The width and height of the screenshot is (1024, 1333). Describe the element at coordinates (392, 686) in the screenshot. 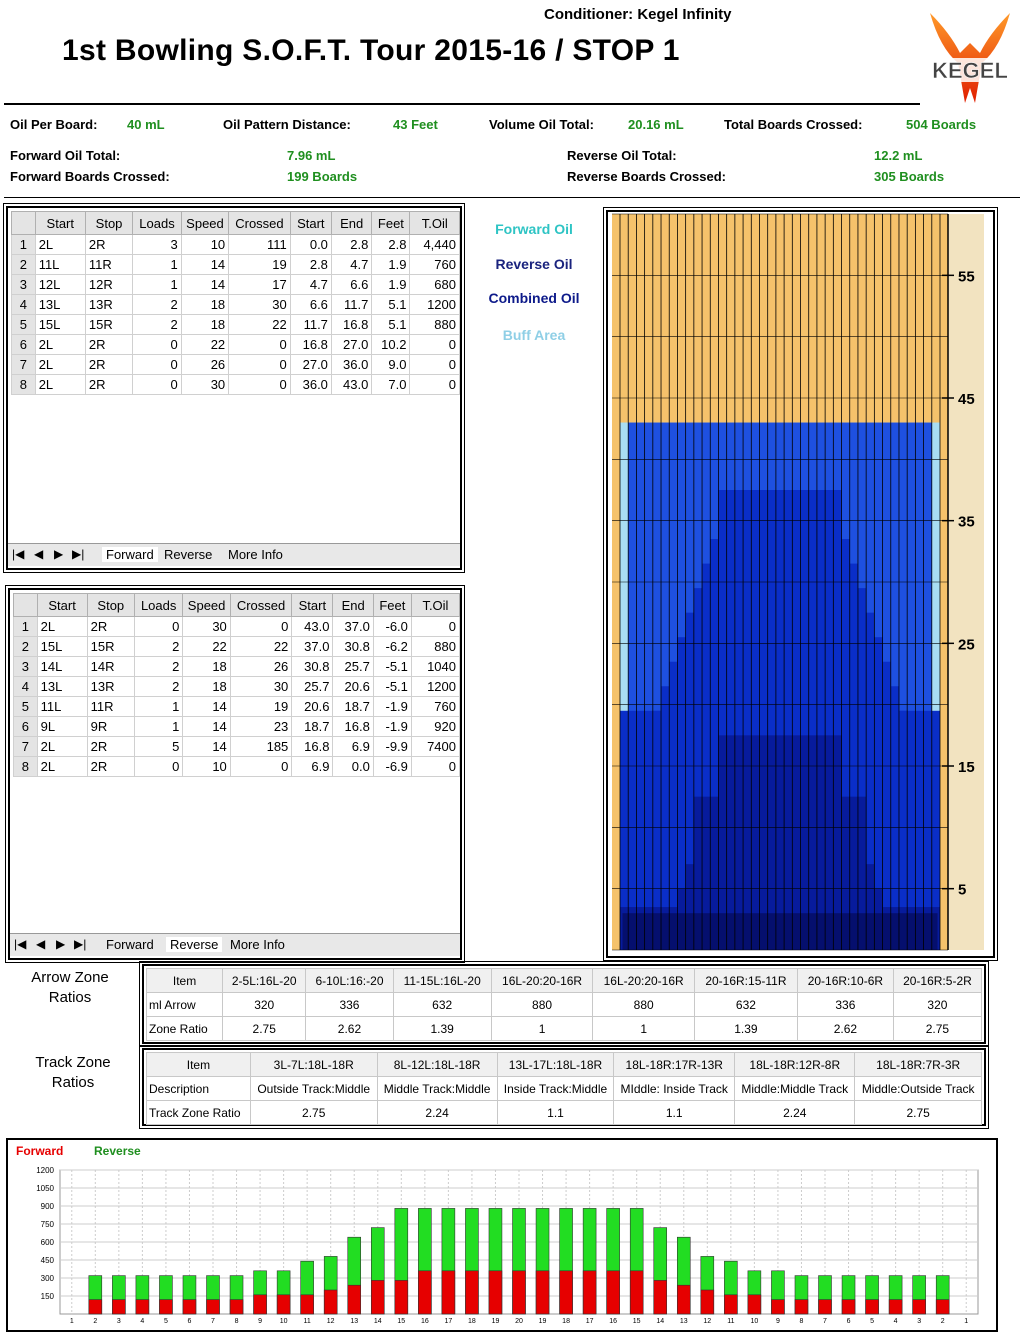

I see `table-cell: -5.1` at that location.